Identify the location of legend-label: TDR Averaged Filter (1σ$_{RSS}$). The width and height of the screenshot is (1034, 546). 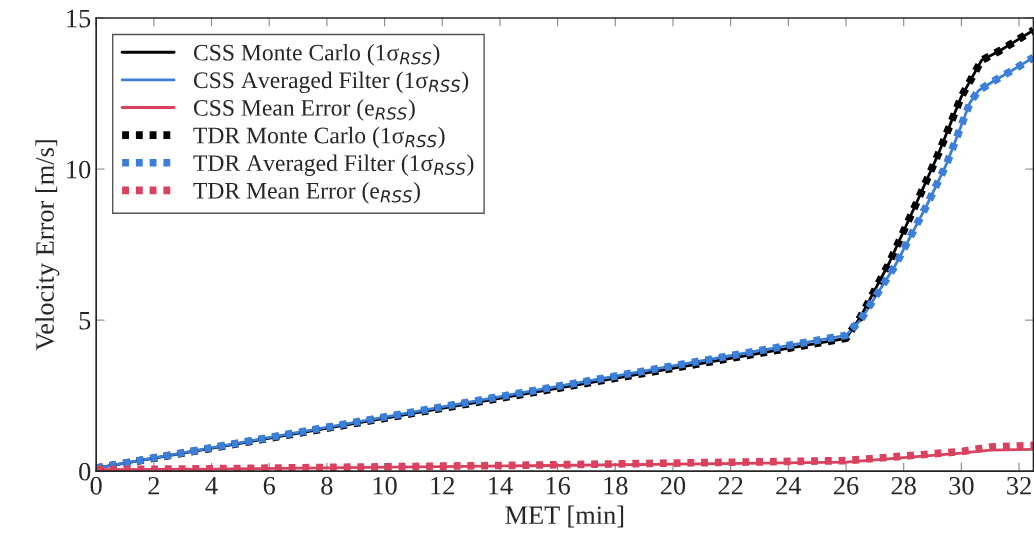
(333, 165).